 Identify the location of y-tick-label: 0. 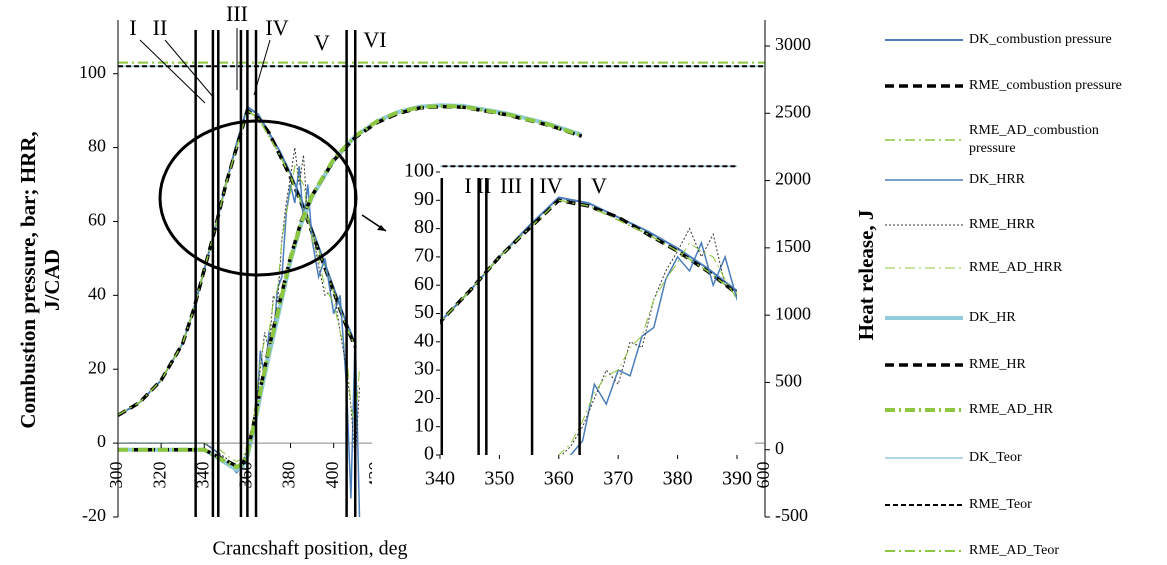
(101, 441).